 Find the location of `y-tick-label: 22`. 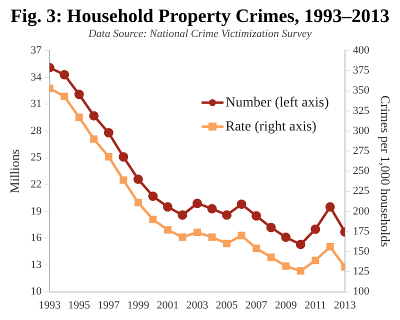

y-tick-label: 22 is located at coordinates (36, 184).